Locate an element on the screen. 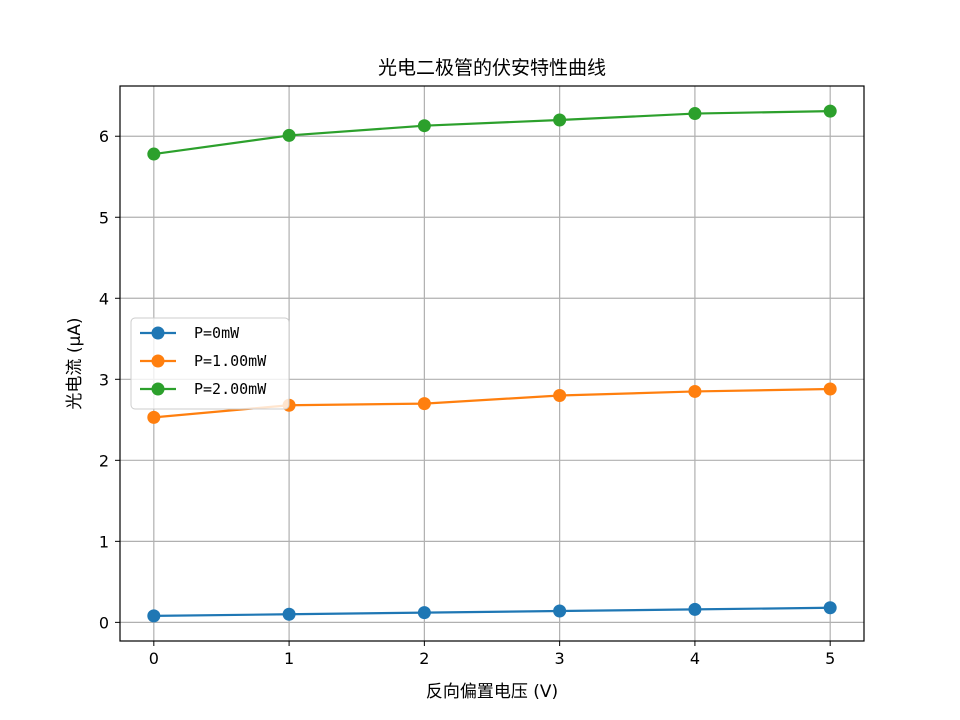  x-tick-label: 0 is located at coordinates (154, 658).